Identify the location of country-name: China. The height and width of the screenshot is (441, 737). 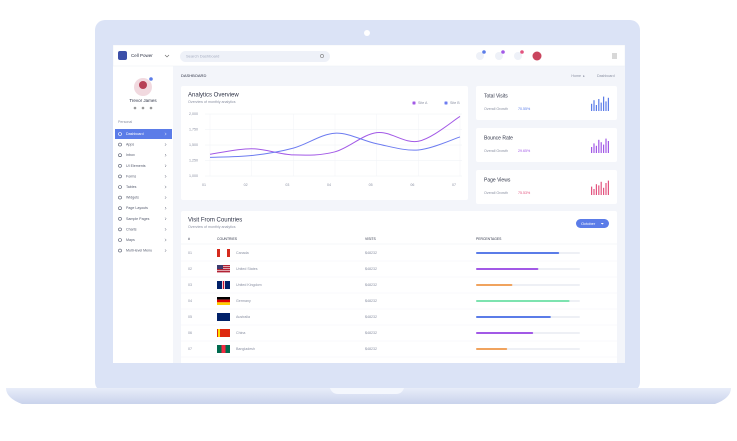
(240, 333).